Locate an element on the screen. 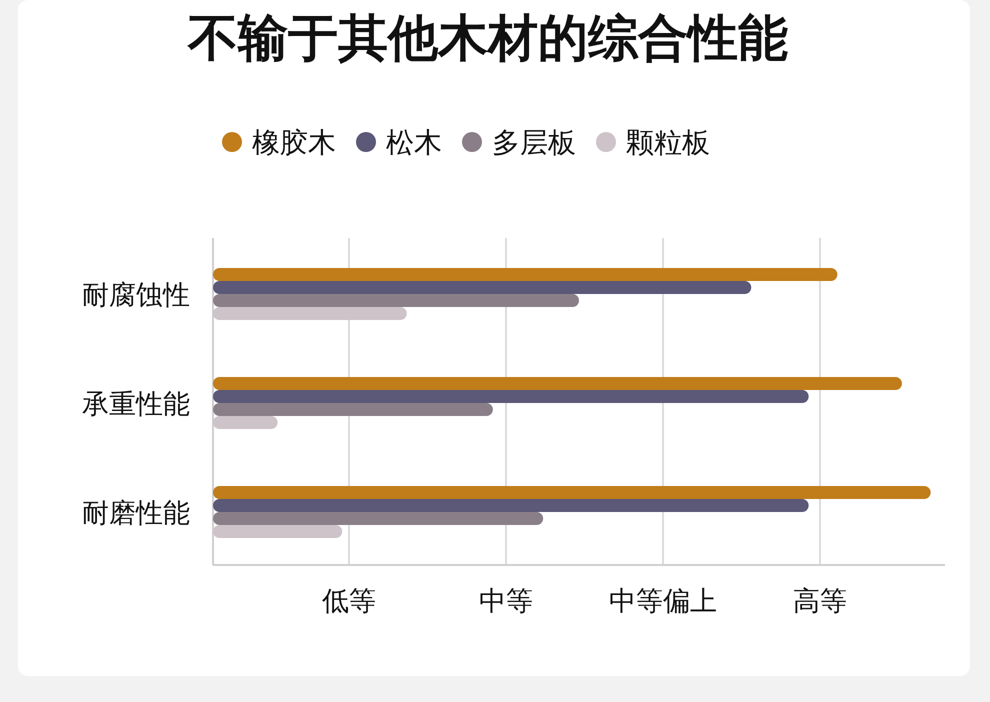  text: 中等偏上 is located at coordinates (663, 601).